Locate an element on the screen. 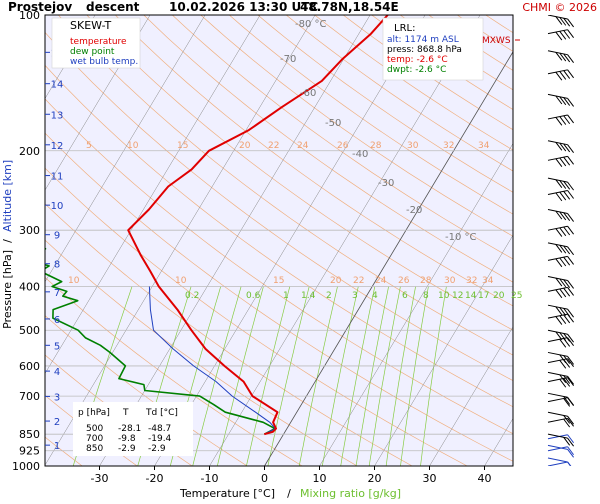  mix-label-low: 3 is located at coordinates (355, 296).